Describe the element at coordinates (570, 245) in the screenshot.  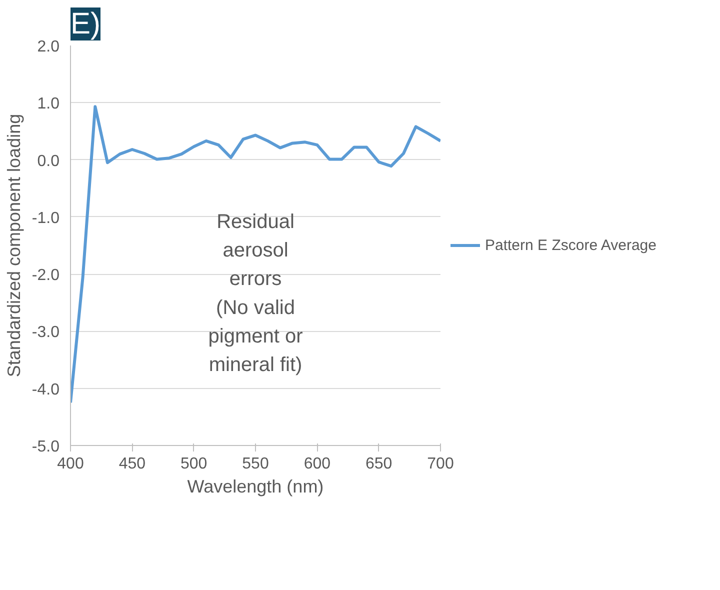
I see `legend-label: Pattern E Zscore Average` at that location.